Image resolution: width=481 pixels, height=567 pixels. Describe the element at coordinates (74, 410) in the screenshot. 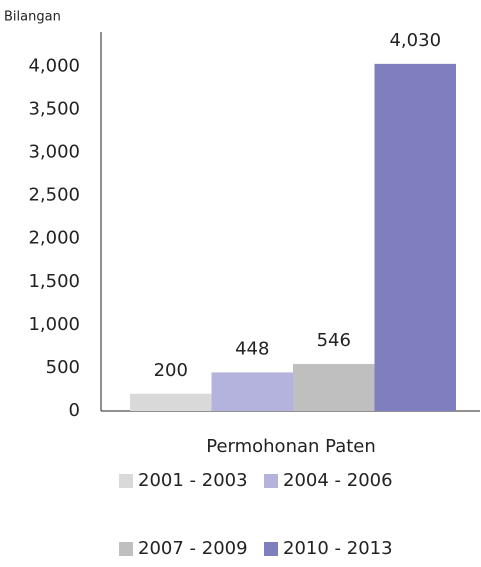

I see `y-tick-label: 0` at that location.